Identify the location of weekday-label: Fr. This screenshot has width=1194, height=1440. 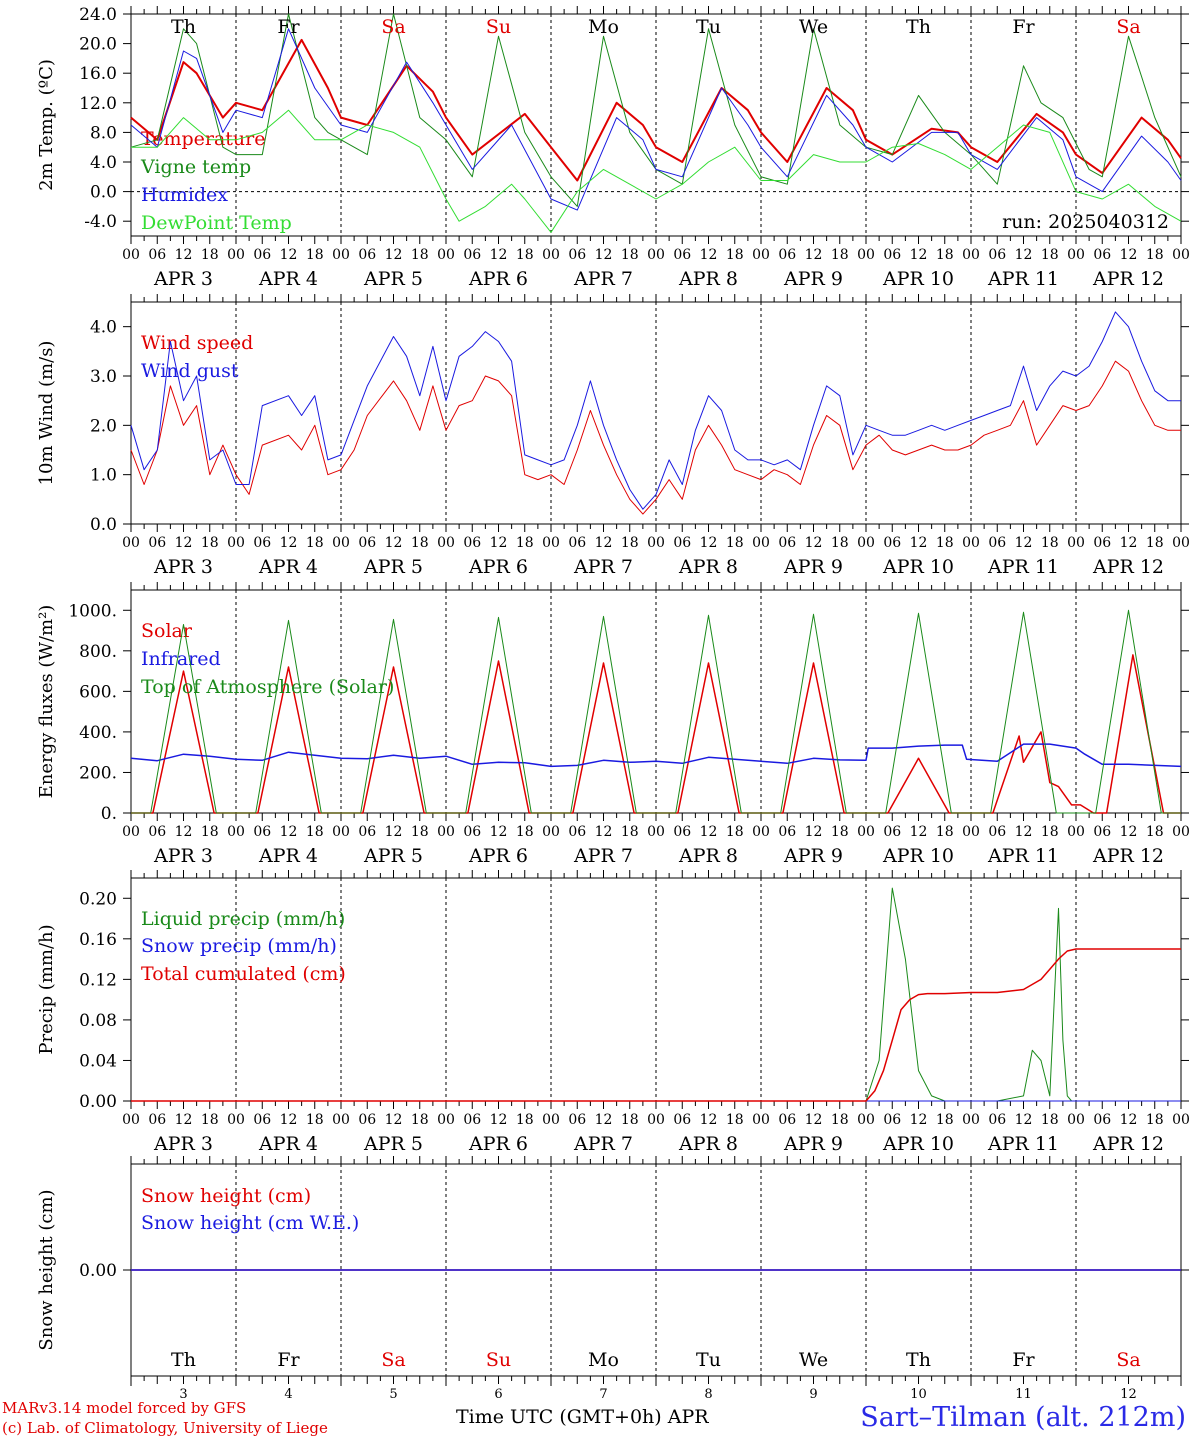
(1023, 27).